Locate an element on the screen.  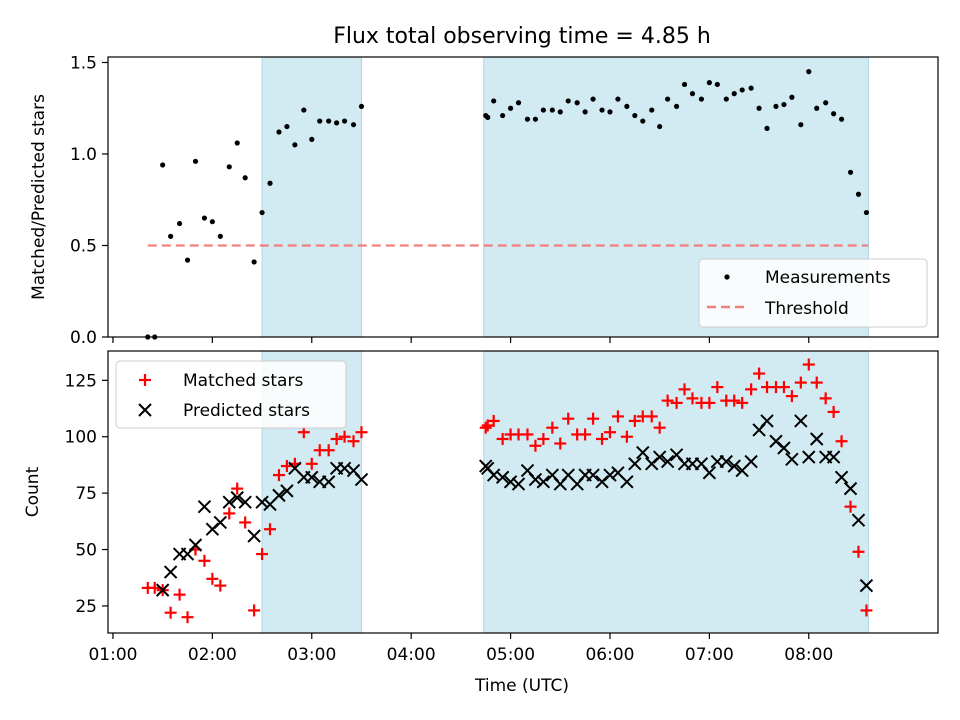
top-legend-box is located at coordinates (813, 293).